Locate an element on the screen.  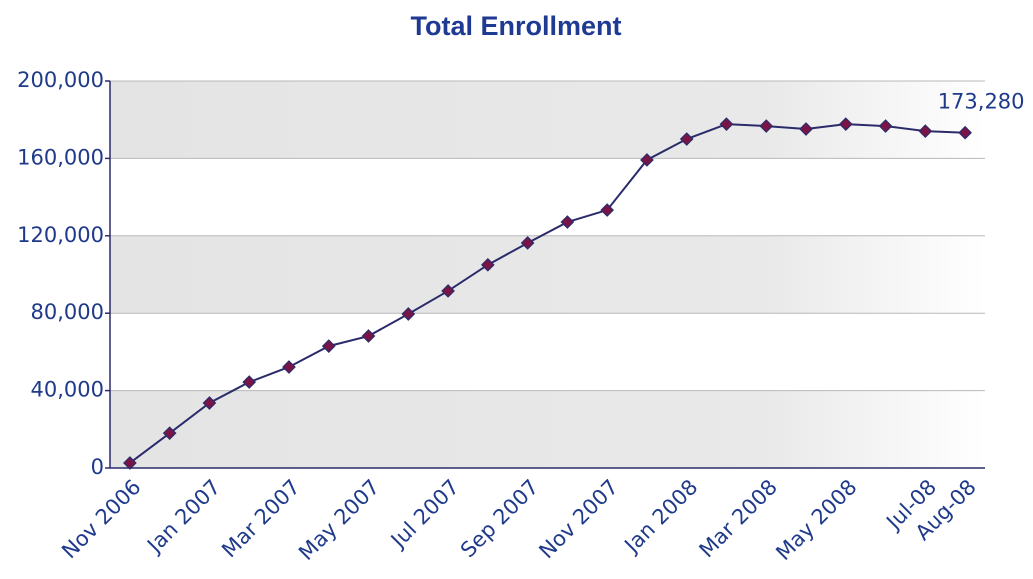
y-tick-label: 0 is located at coordinates (97, 467).